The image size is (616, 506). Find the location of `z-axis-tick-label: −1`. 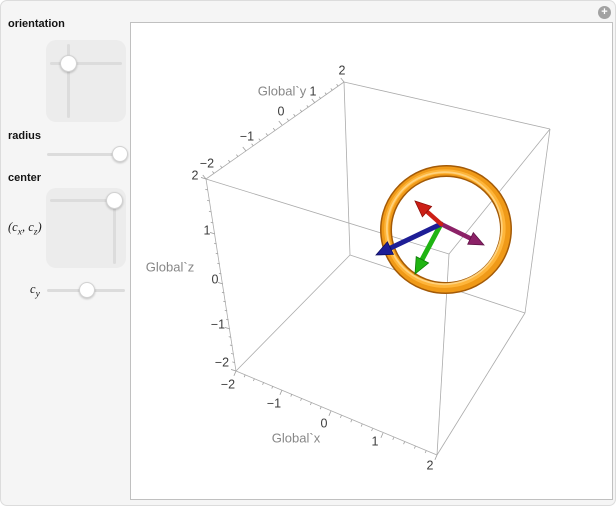

z-axis-tick-label: −1 is located at coordinates (218, 324).